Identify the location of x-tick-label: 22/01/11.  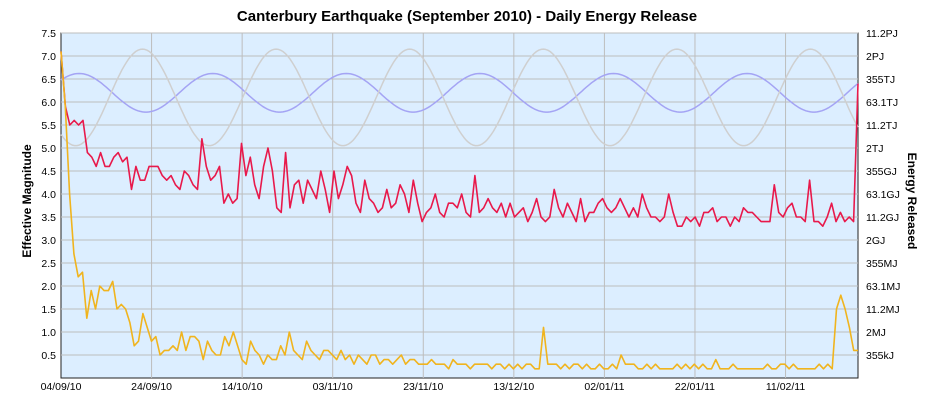
(695, 387).